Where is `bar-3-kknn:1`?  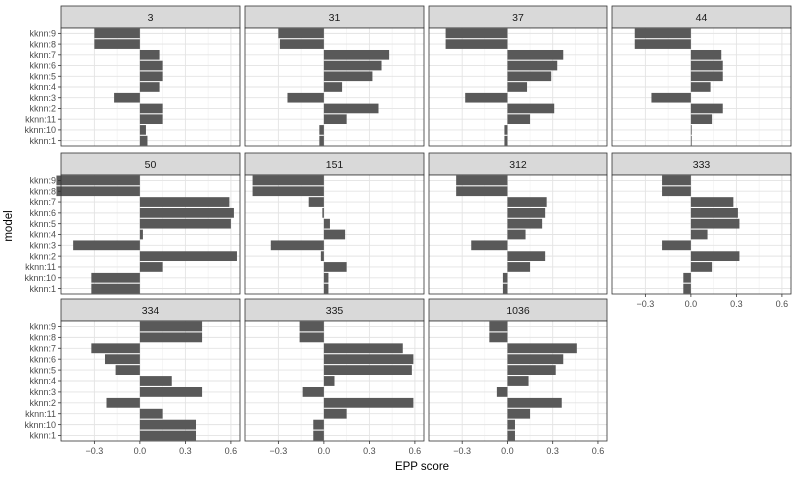 bar-3-kknn:1 is located at coordinates (143, 140).